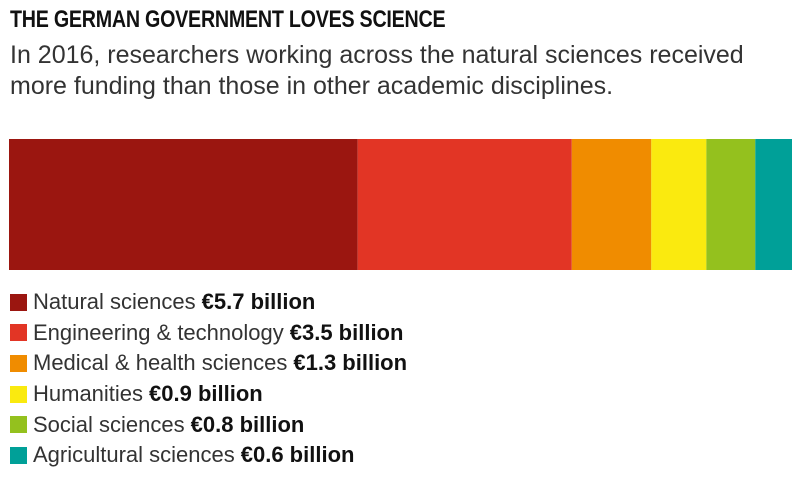 The height and width of the screenshot is (478, 800). What do you see at coordinates (611, 204) in the screenshot?
I see `bar-segment-medical-health-sciences` at bounding box center [611, 204].